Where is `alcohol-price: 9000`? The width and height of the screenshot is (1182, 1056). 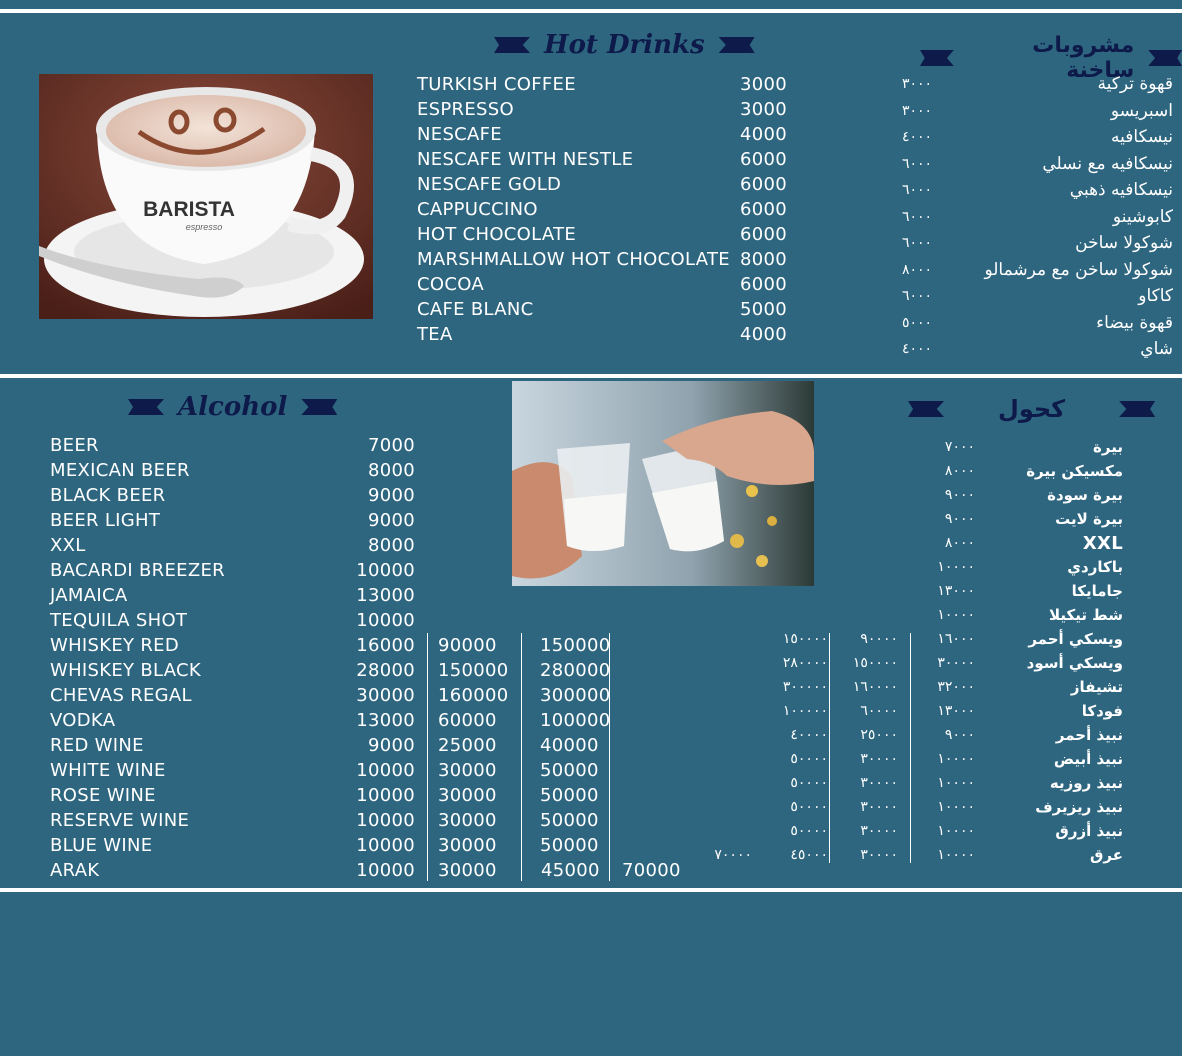 alcohol-price: 9000 is located at coordinates (391, 495).